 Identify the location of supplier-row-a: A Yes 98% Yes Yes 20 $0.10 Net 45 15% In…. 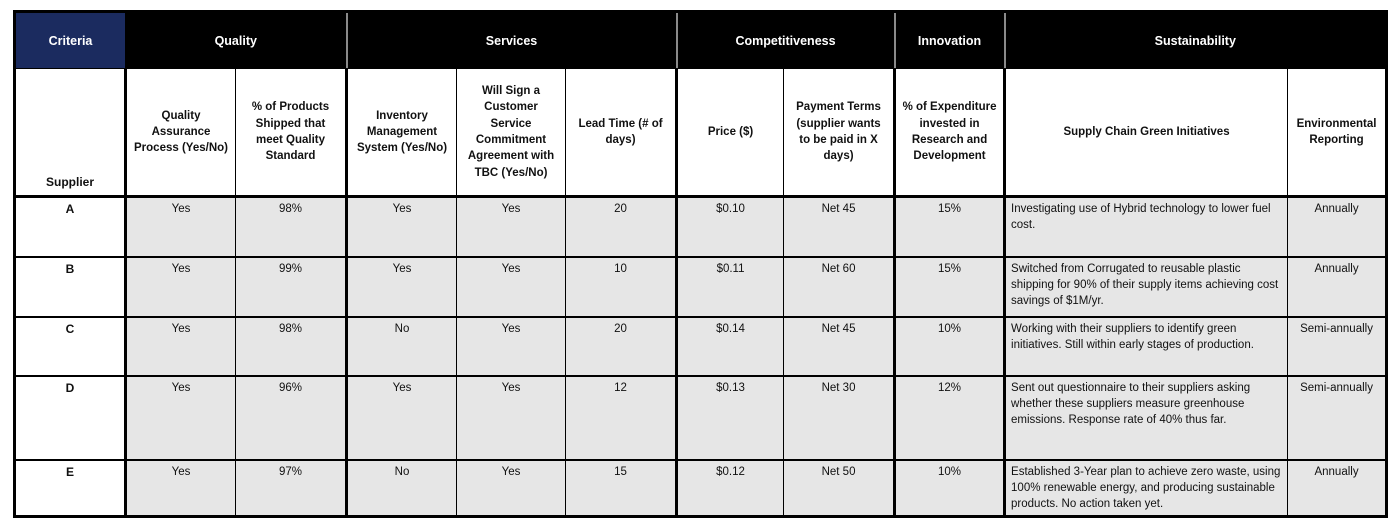
(701, 226).